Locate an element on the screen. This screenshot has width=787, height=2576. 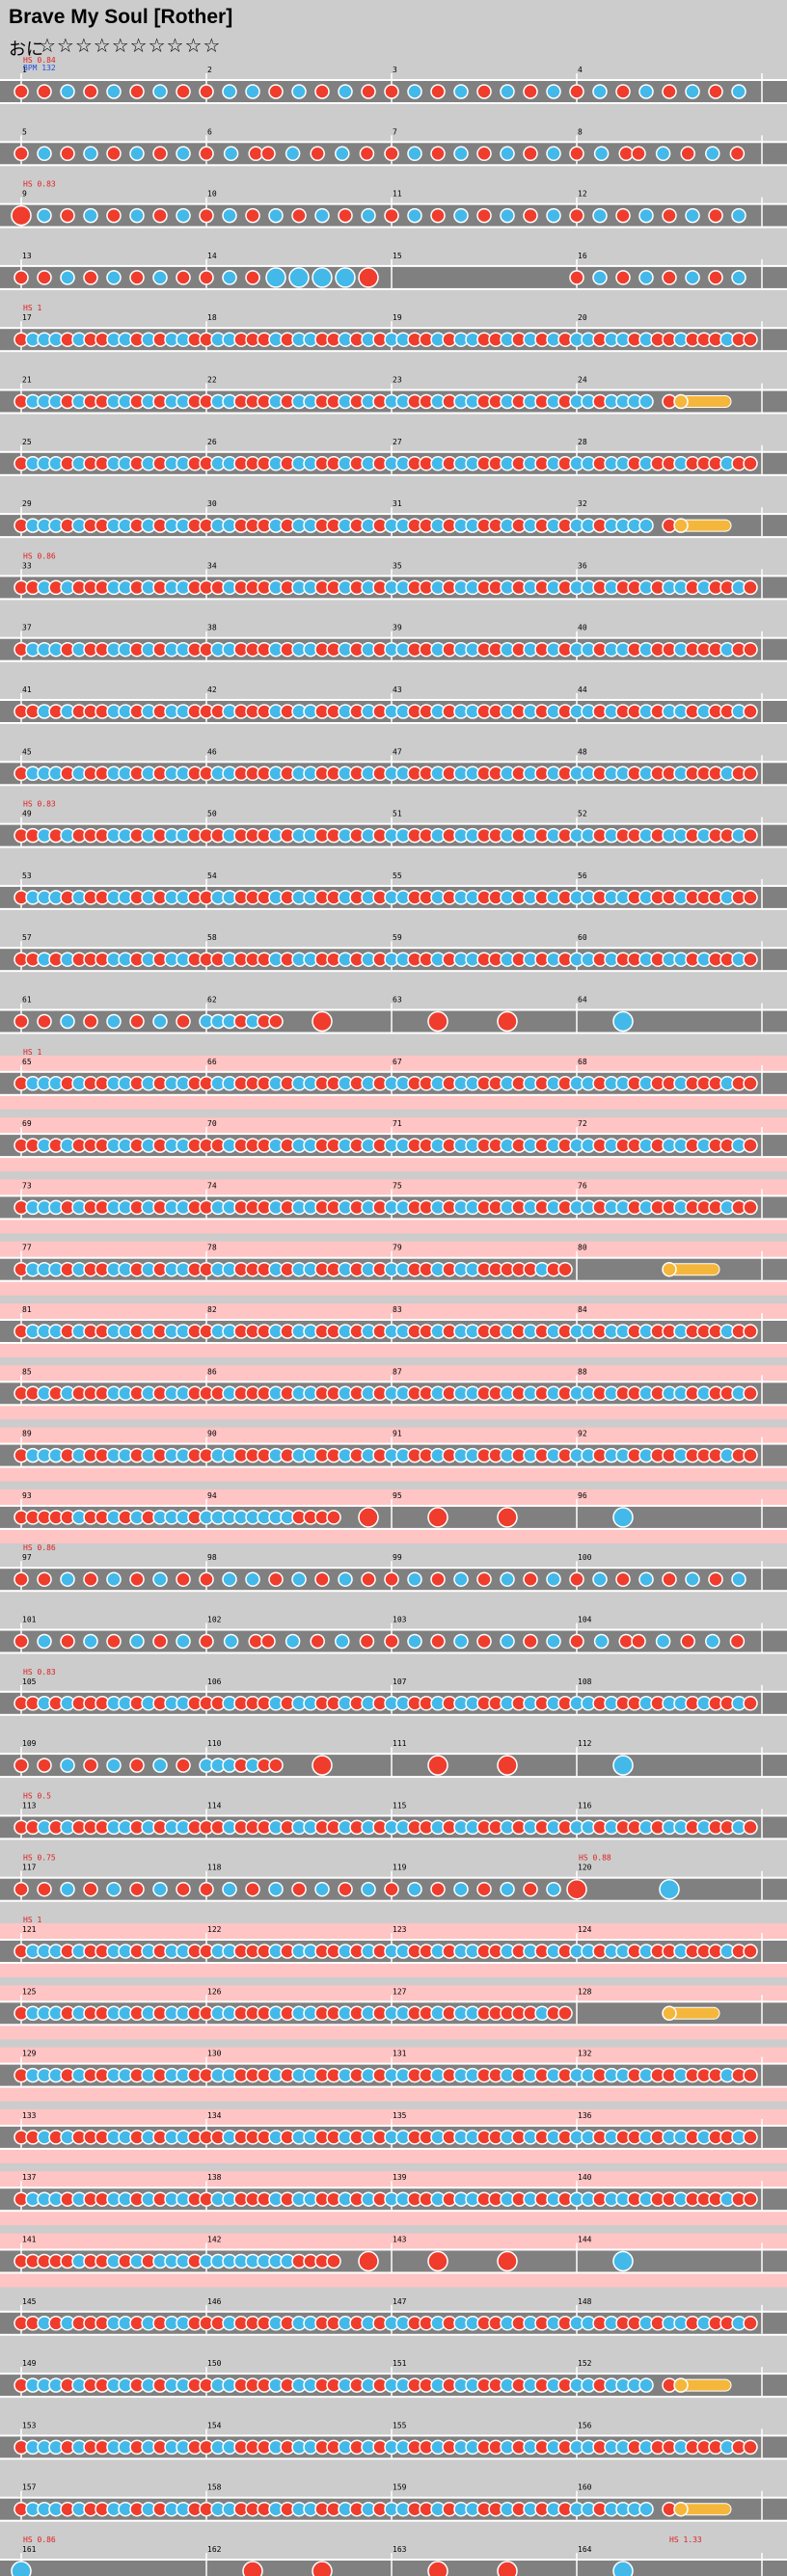
measure-number: 108 is located at coordinates (585, 1682).